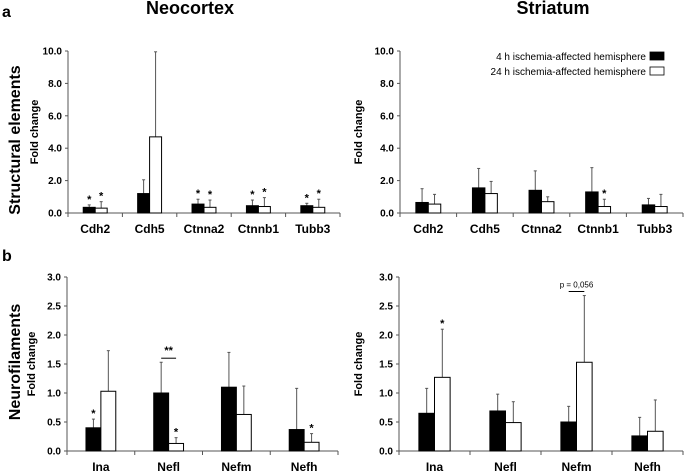 The width and height of the screenshot is (684, 473). I want to click on y-tick-label: 1.5, so click(54, 365).